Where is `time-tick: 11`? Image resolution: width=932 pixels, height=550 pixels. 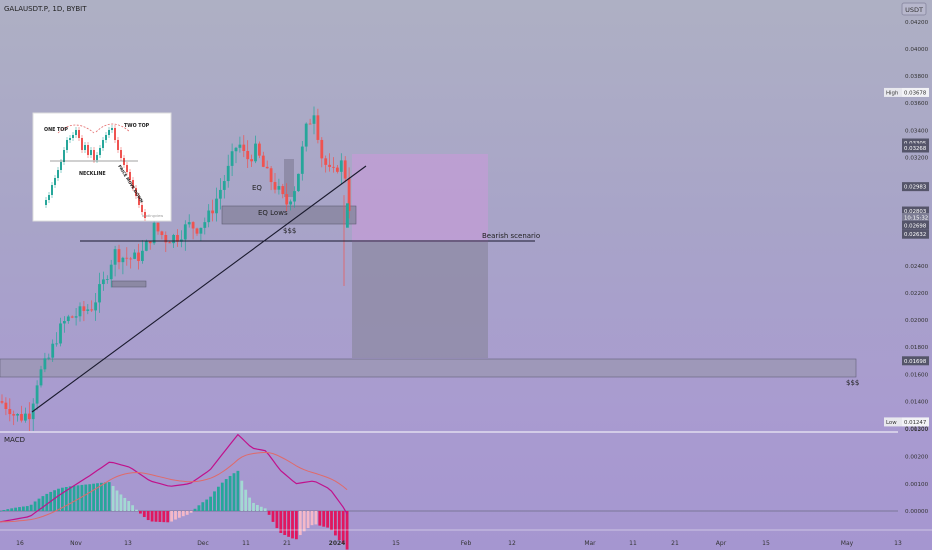 time-tick: 11 is located at coordinates (246, 543).